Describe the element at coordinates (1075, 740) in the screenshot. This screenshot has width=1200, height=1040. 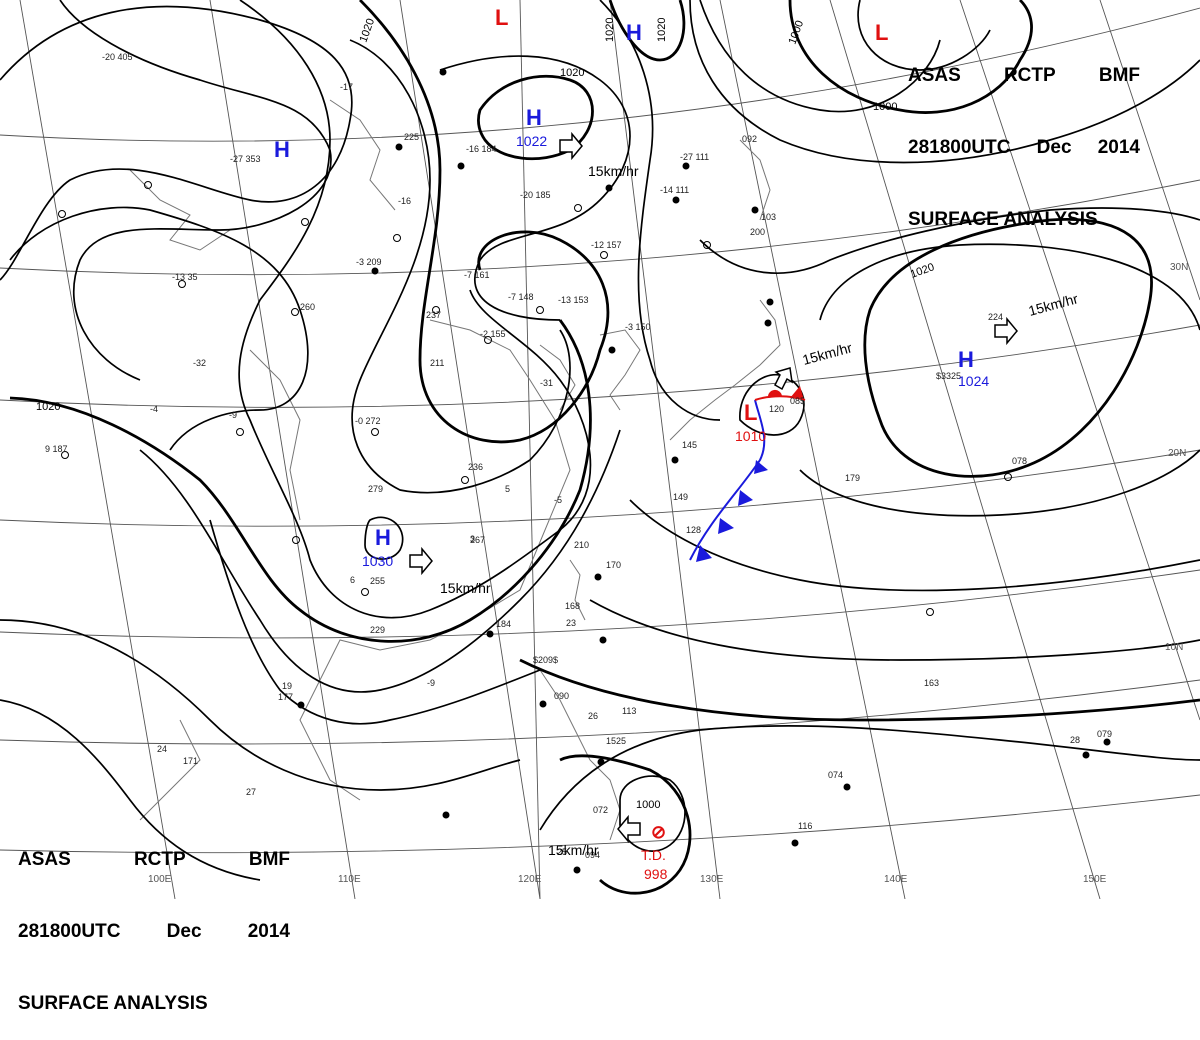
I see `station-plot: 28` at that location.